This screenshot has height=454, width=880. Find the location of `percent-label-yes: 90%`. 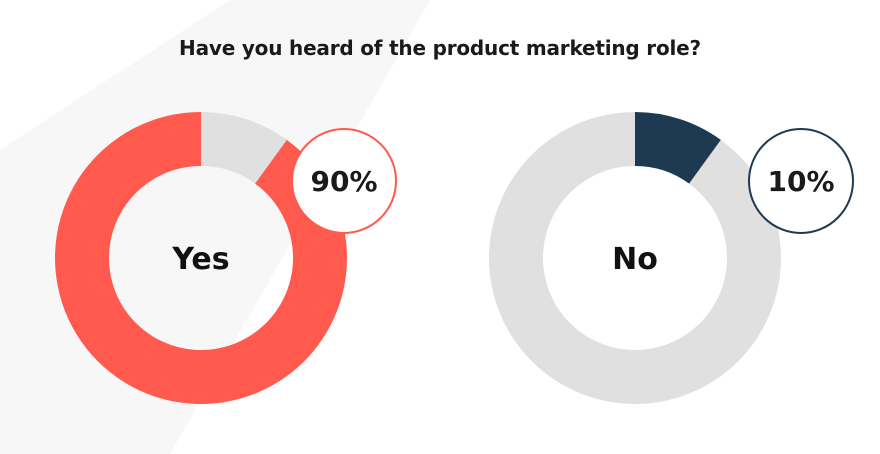

percent-label-yes: 90% is located at coordinates (343, 181).